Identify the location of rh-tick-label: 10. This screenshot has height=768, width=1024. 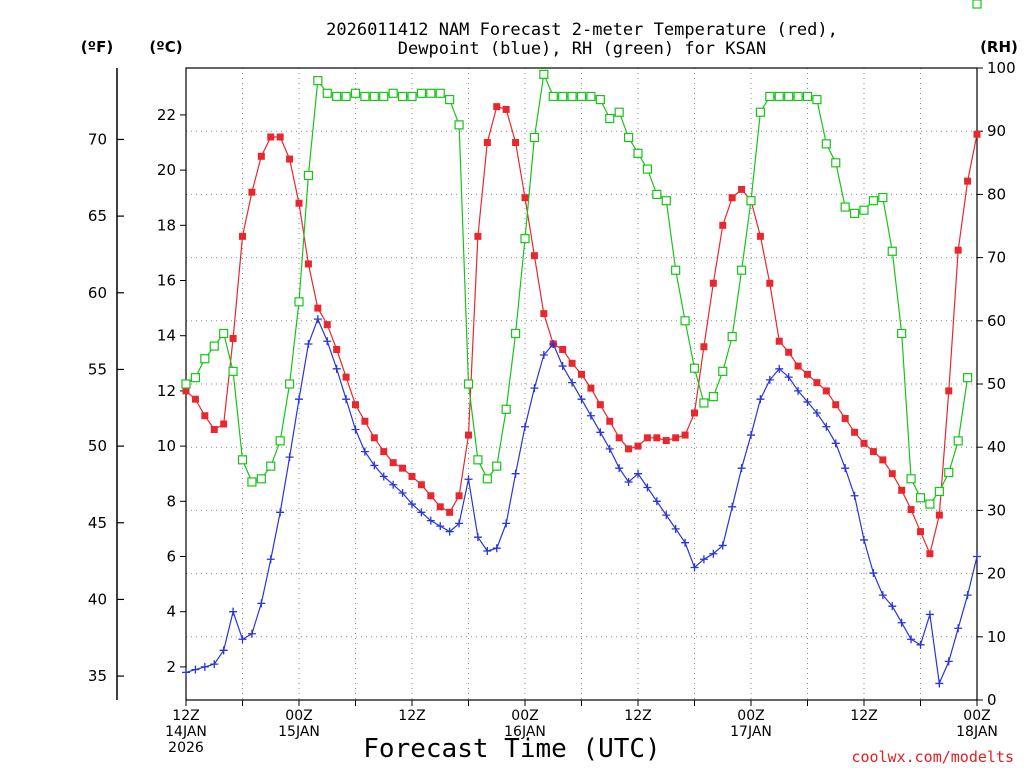
(996, 637).